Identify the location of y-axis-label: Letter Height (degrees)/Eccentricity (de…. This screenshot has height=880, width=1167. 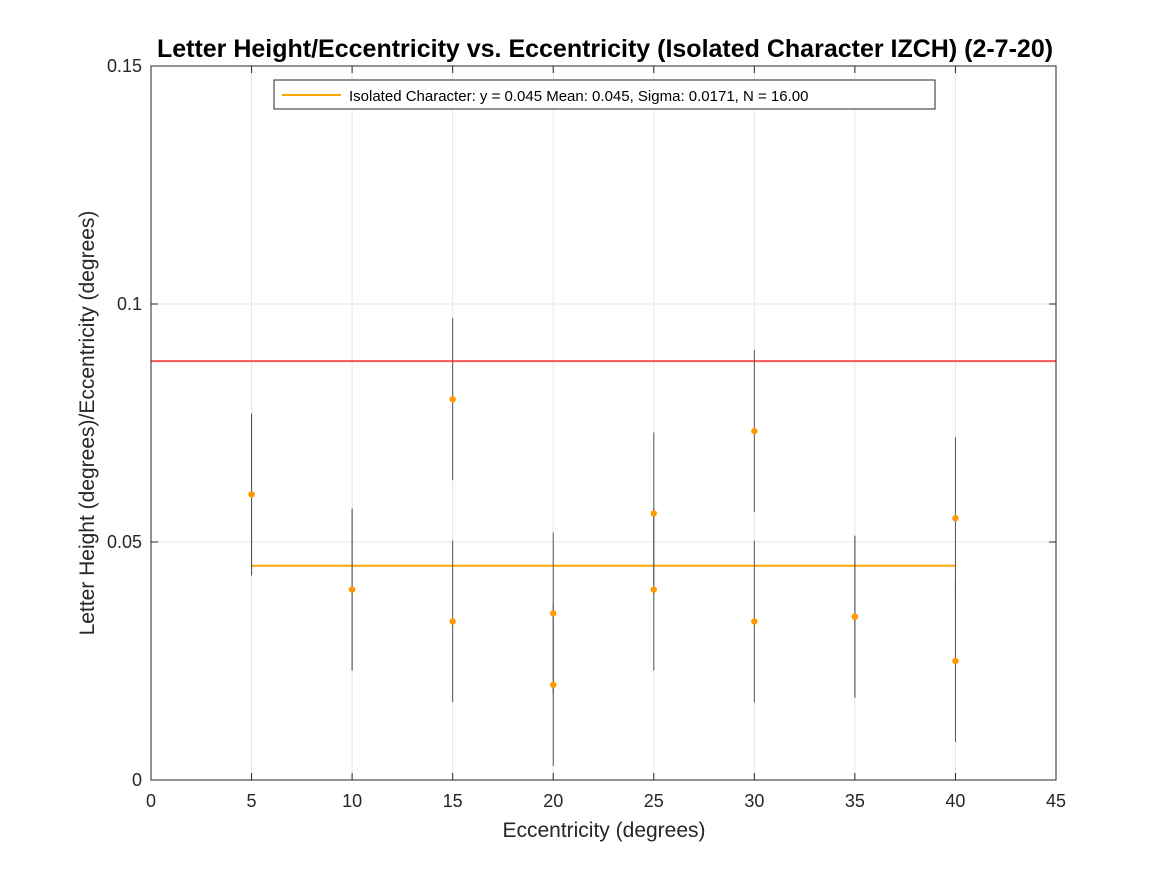
(87, 423).